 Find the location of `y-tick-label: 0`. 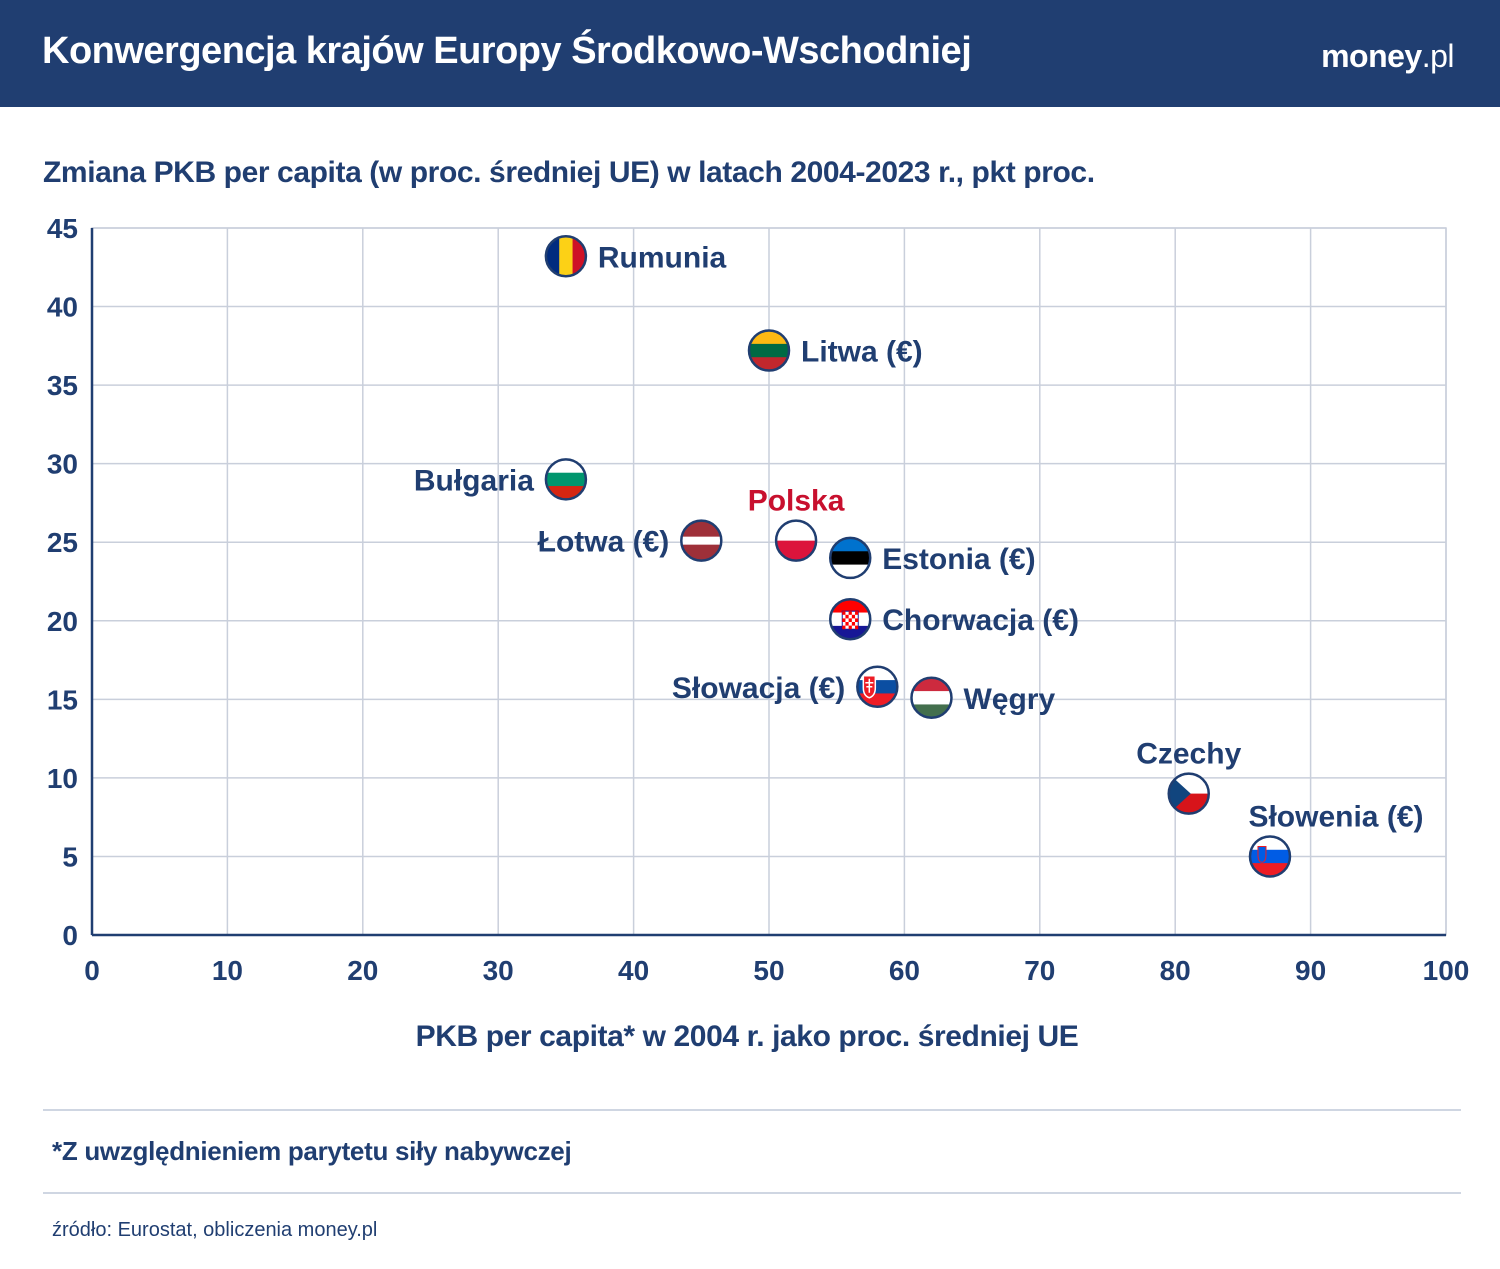

y-tick-label: 0 is located at coordinates (70, 935).